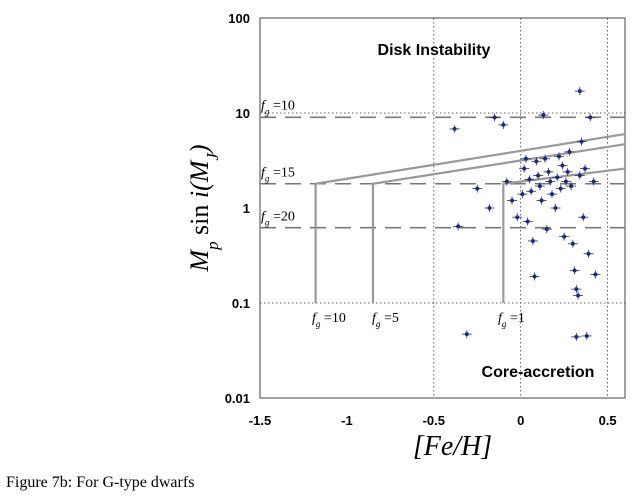 The width and height of the screenshot is (640, 499). I want to click on x-tick-label: -1, so click(347, 420).